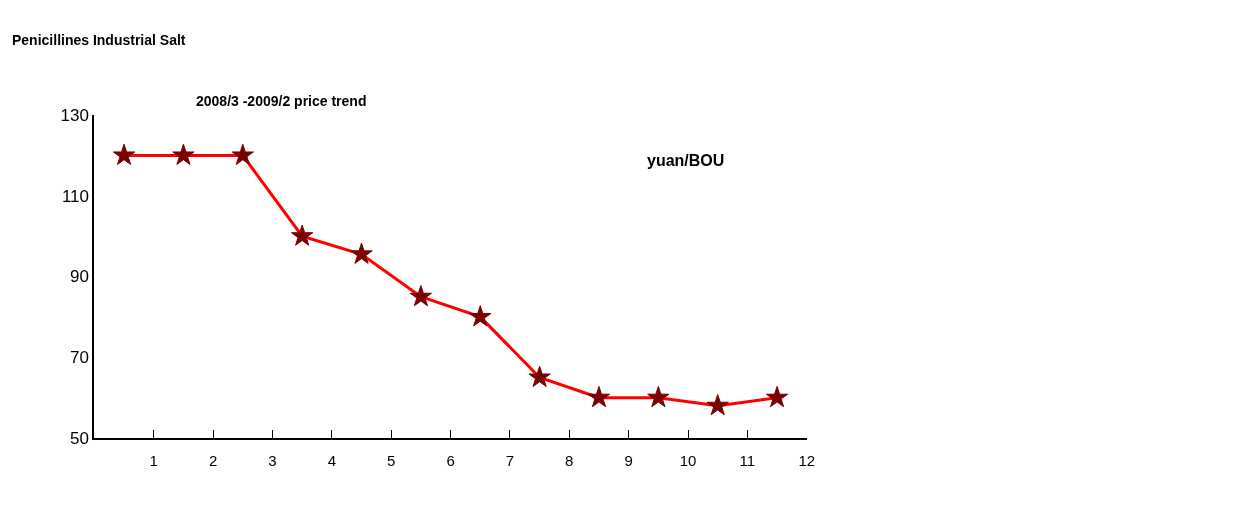 This screenshot has height=529, width=1238. Describe the element at coordinates (332, 461) in the screenshot. I see `x-tick-label: 4` at that location.